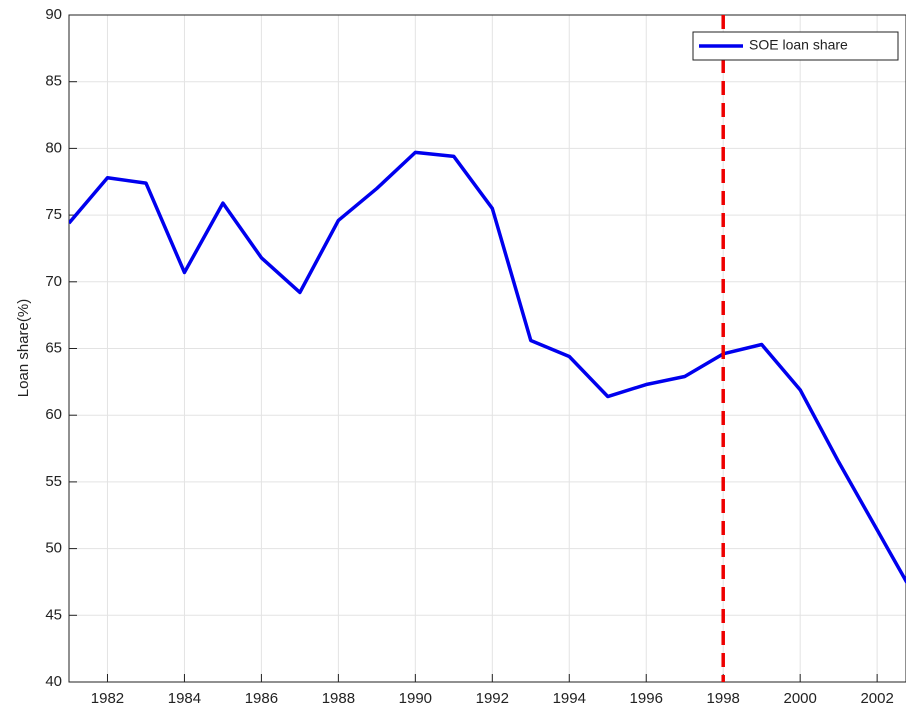 Image resolution: width=906 pixels, height=713 pixels. What do you see at coordinates (53, 14) in the screenshot?
I see `y-tick-label: 90` at bounding box center [53, 14].